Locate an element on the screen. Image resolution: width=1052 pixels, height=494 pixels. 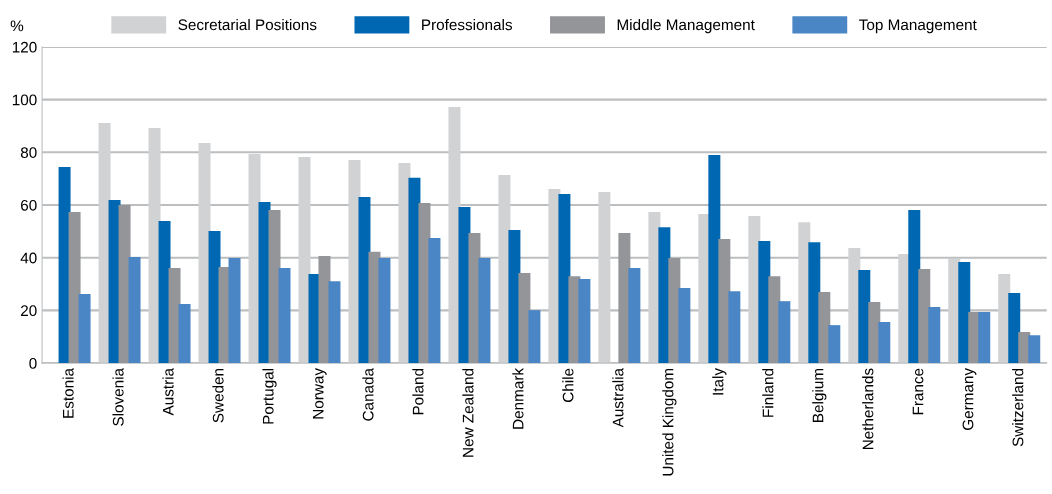
legend-label: Middle Management is located at coordinates (686, 26).